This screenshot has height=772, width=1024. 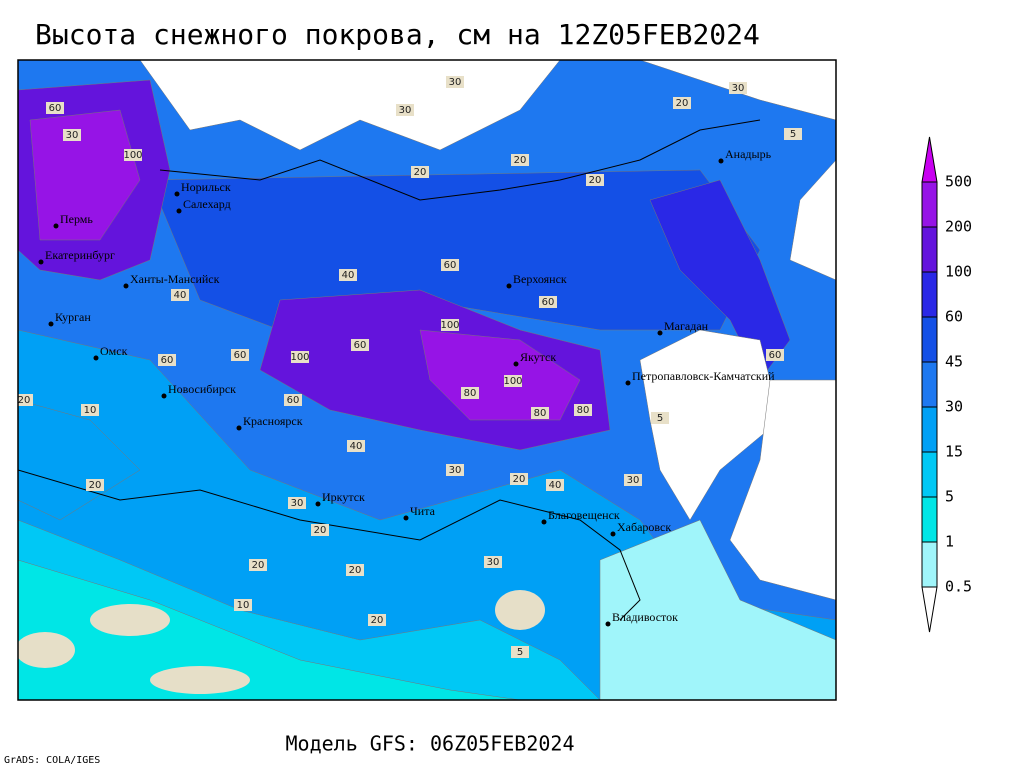 What do you see at coordinates (954, 452) in the screenshot?
I see `colorbar-label: 15` at bounding box center [954, 452].